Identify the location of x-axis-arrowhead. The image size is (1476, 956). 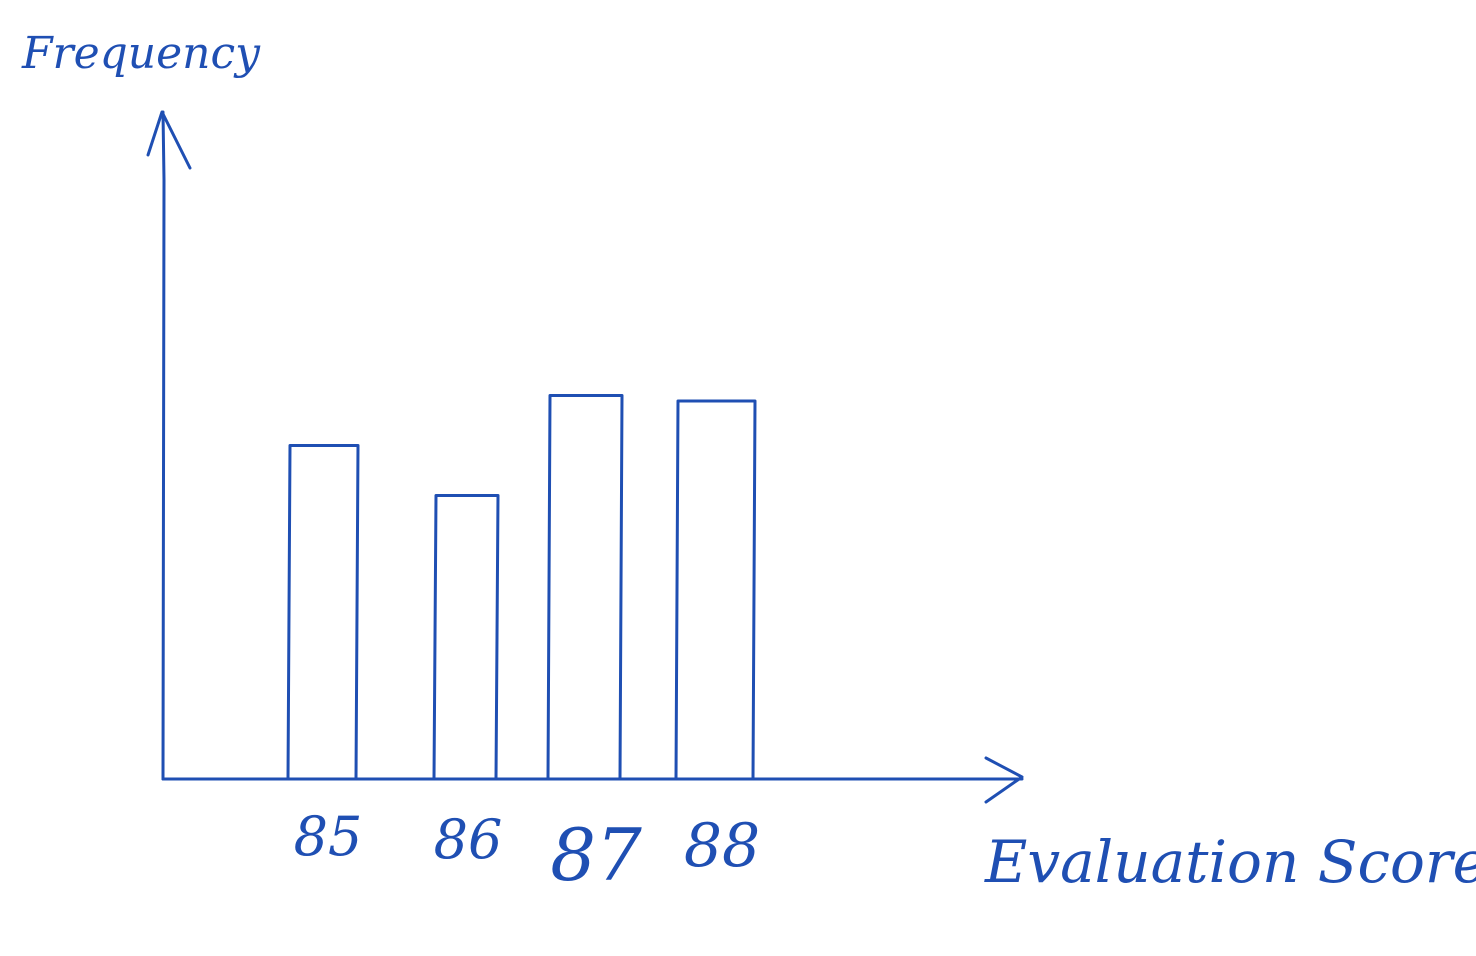
(1004, 780).